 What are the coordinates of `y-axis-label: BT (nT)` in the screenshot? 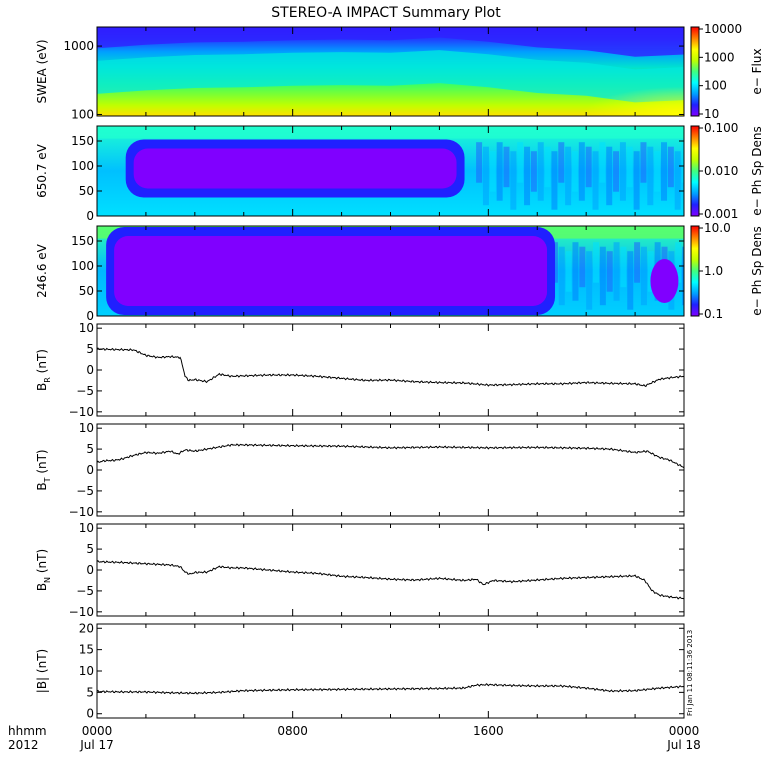 It's located at (43, 469).